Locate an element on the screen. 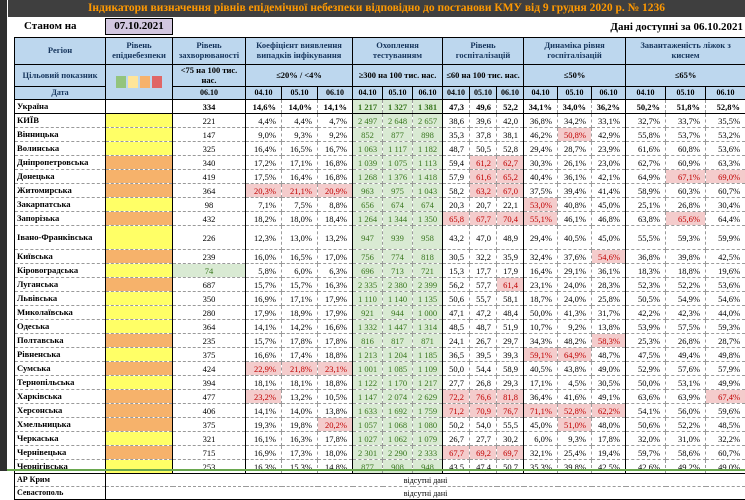  value-cell: 7,5% is located at coordinates (300, 205).